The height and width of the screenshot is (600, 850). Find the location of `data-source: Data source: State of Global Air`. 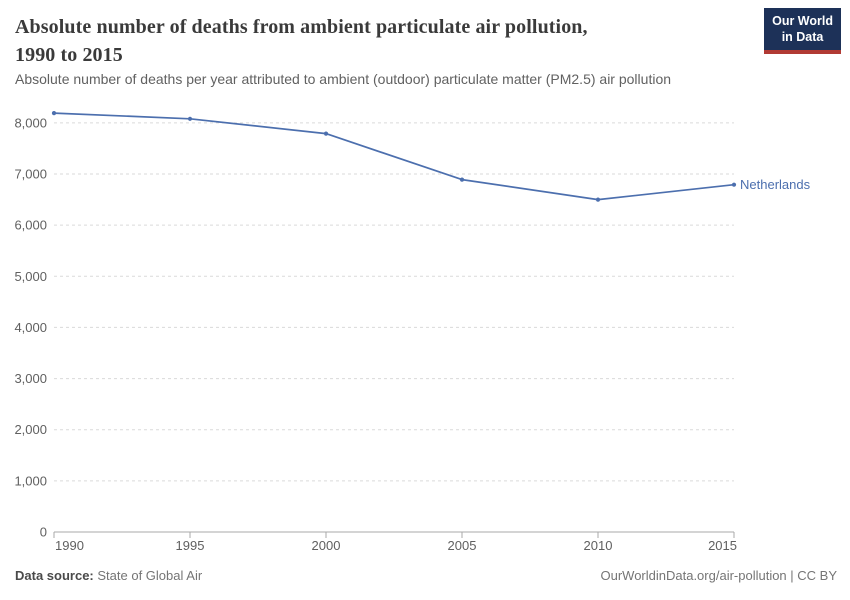

data-source: Data source: State of Global Air is located at coordinates (108, 575).